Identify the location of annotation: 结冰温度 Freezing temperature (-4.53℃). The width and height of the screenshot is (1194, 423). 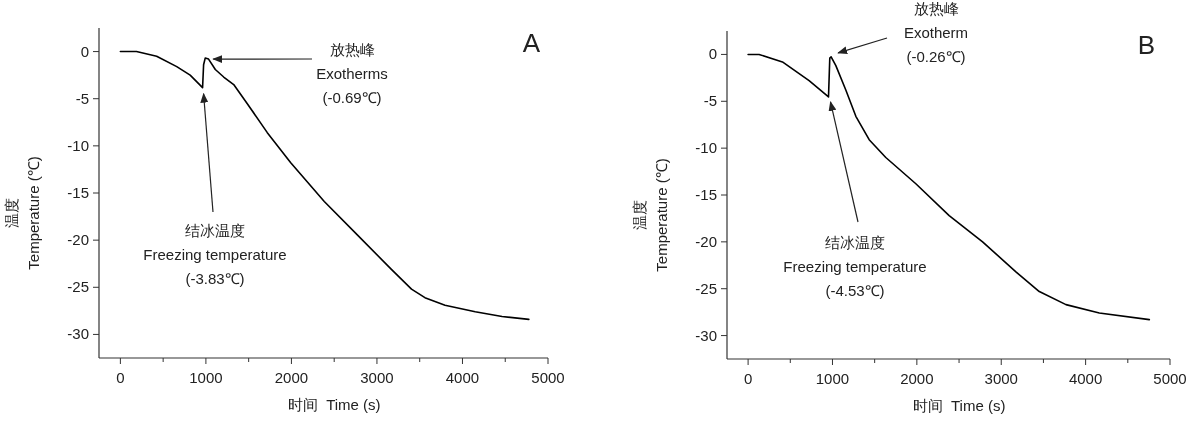
(855, 266).